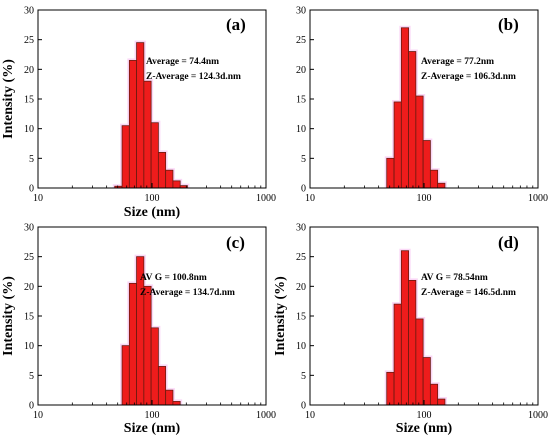  I want to click on annotation: Z-Average = 134.7d.nm, so click(187, 293).